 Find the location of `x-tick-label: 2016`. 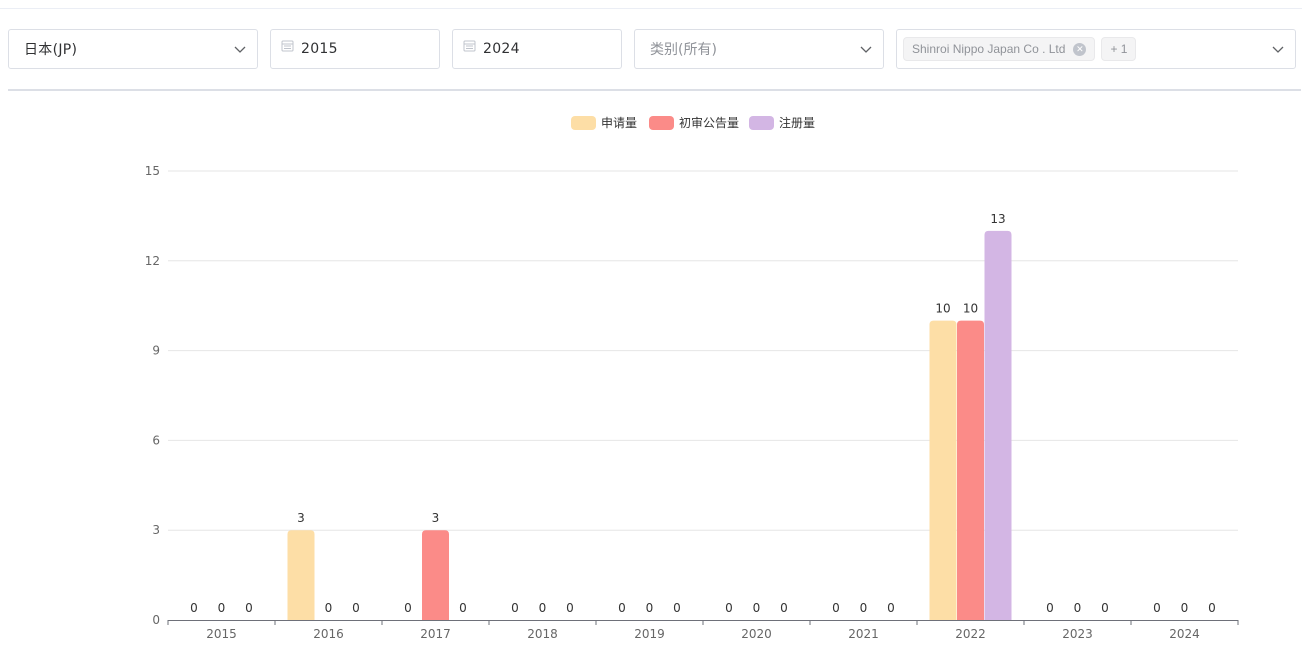

x-tick-label: 2016 is located at coordinates (328, 634).